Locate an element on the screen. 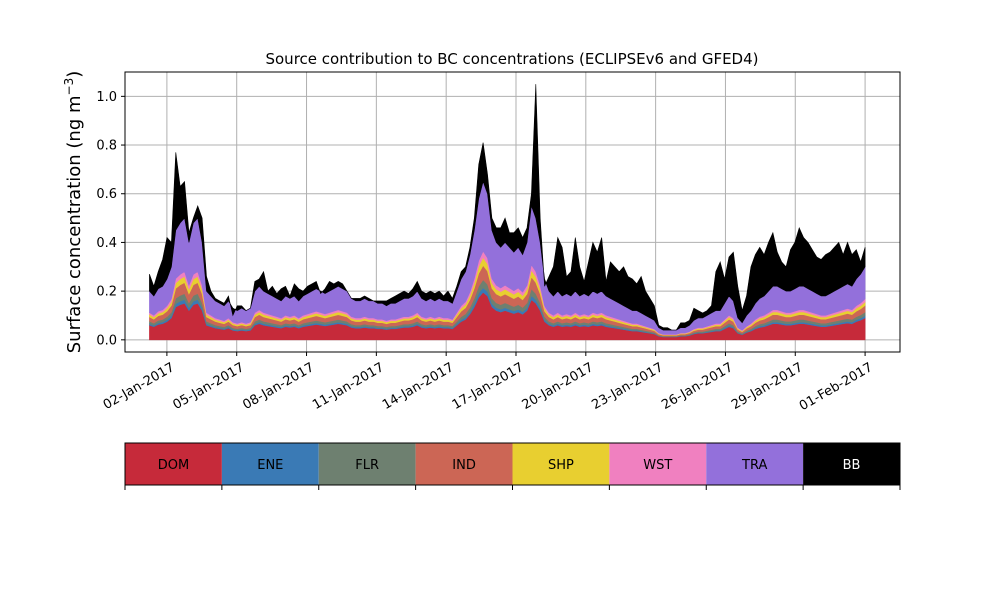 The width and height of the screenshot is (1000, 600). legend-swatch-flr is located at coordinates (367, 464).